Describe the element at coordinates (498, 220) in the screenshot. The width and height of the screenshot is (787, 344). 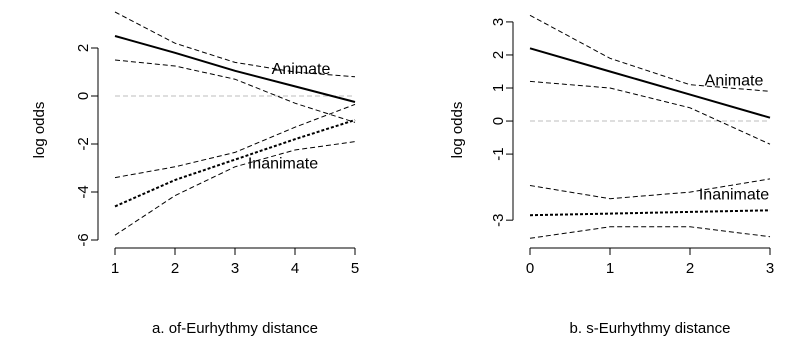
I see `y-tick-label: -3` at that location.